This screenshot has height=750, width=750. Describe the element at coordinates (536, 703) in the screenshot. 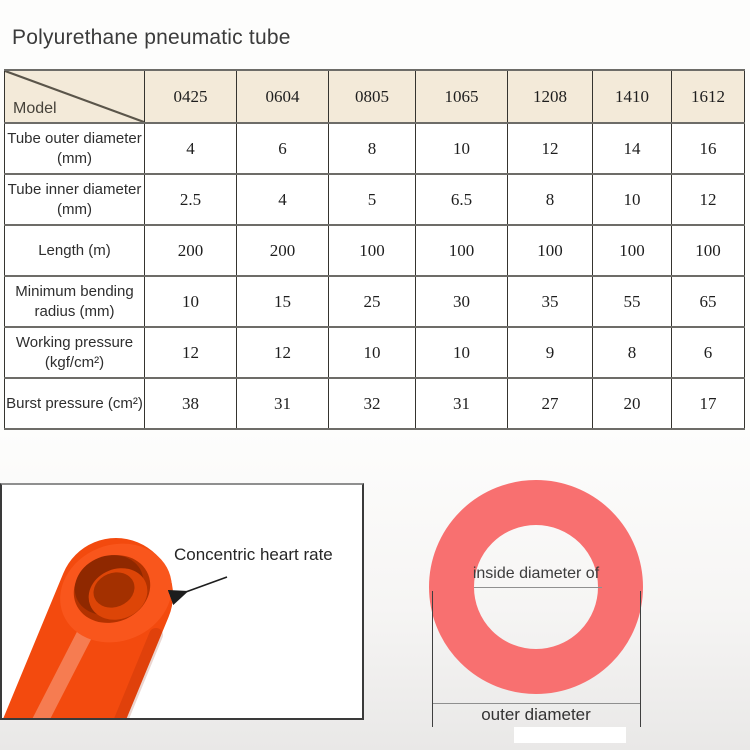

I see `outer-diameter-line` at that location.